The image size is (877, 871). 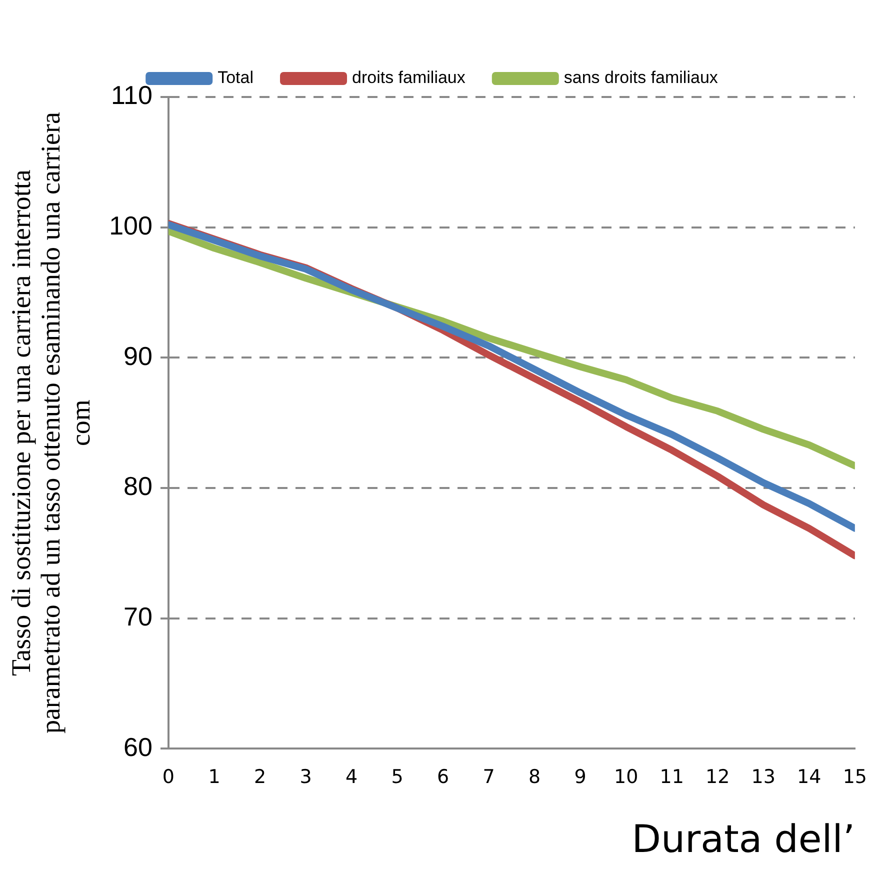 What do you see at coordinates (626, 777) in the screenshot?
I see `x-tick-label: 10` at bounding box center [626, 777].